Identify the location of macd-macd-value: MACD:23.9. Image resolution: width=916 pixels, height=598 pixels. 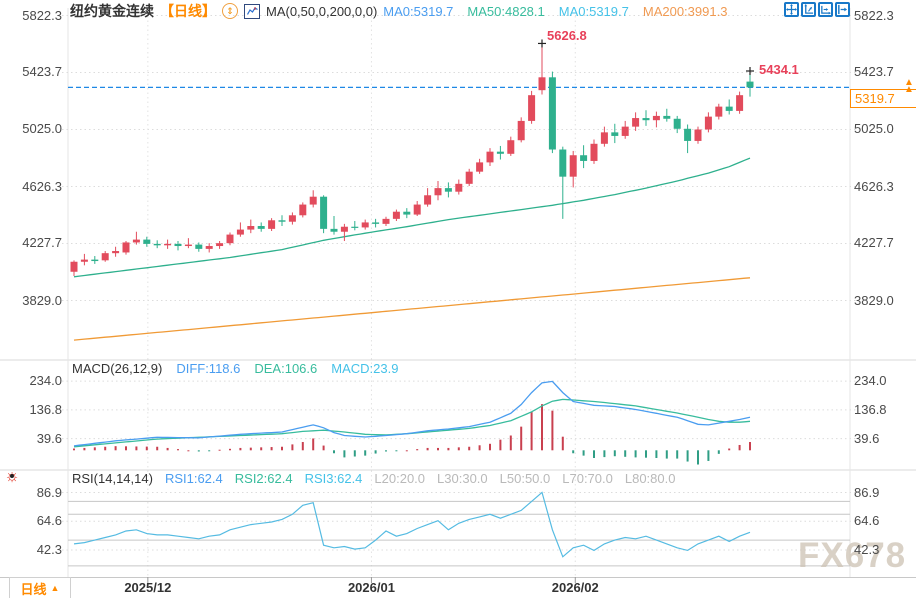
(365, 368).